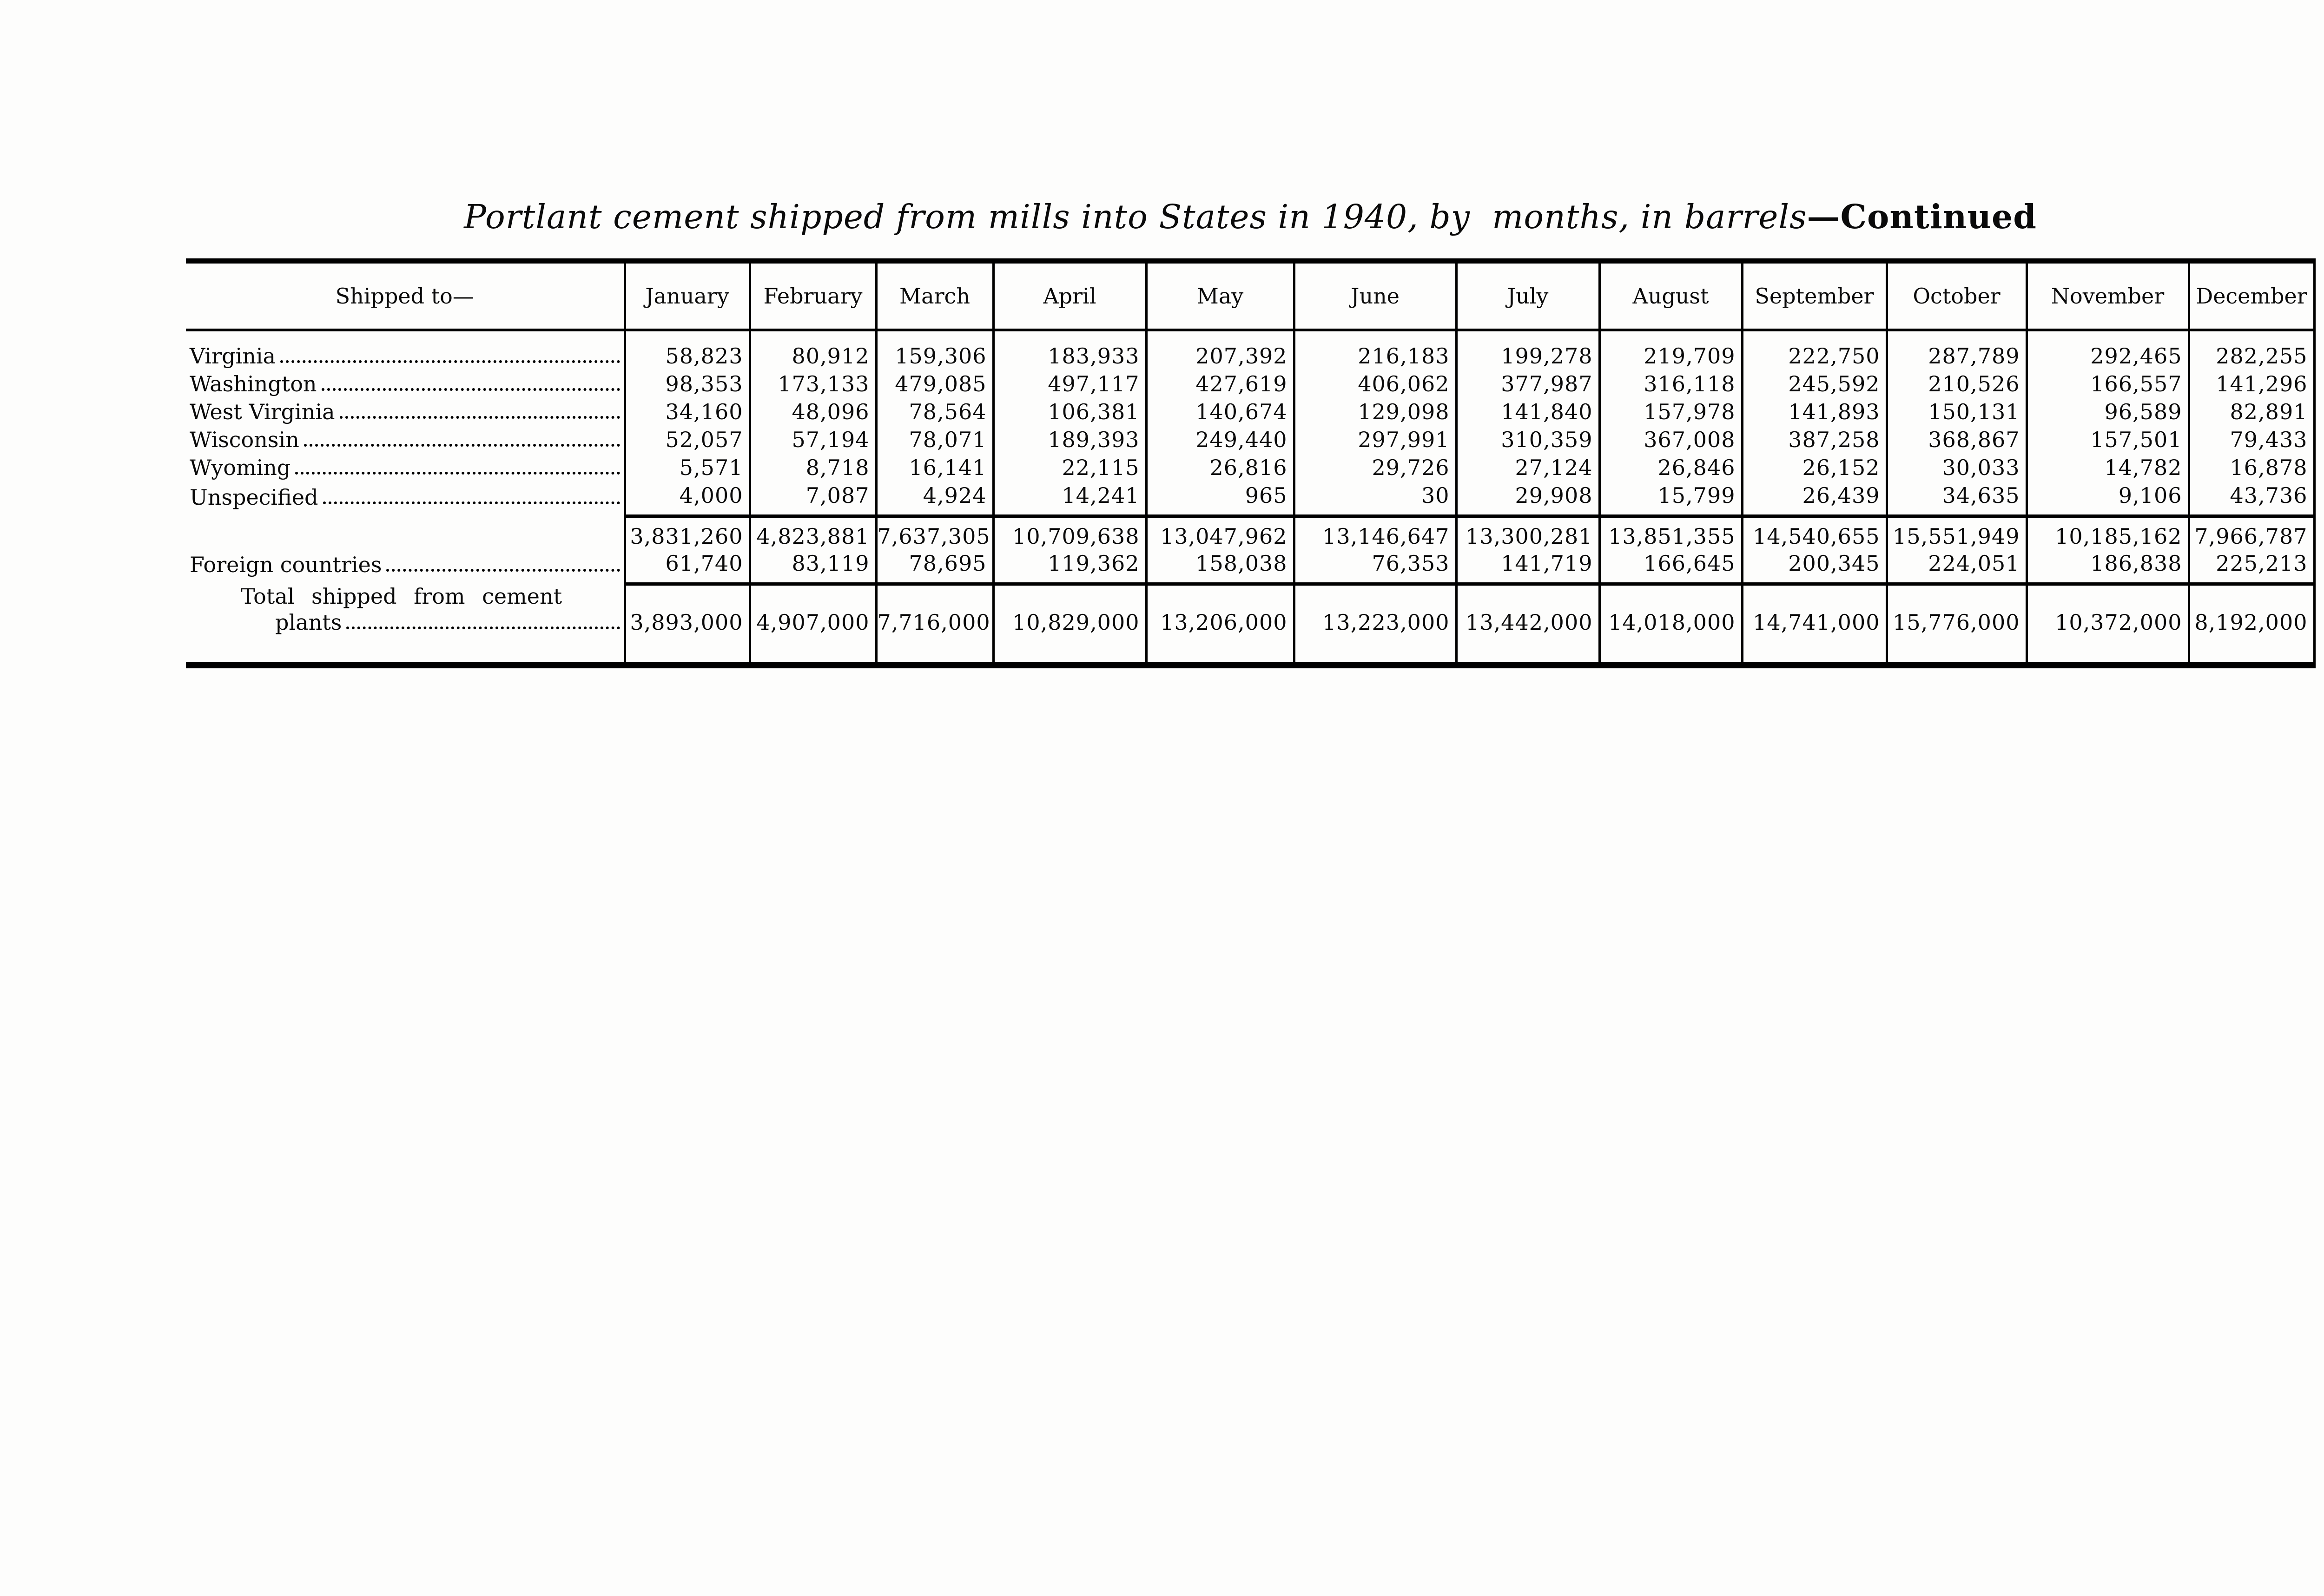 This screenshot has width=2324, height=1596. What do you see at coordinates (1527, 350) in the screenshot?
I see `value-cell: 199,278` at bounding box center [1527, 350].